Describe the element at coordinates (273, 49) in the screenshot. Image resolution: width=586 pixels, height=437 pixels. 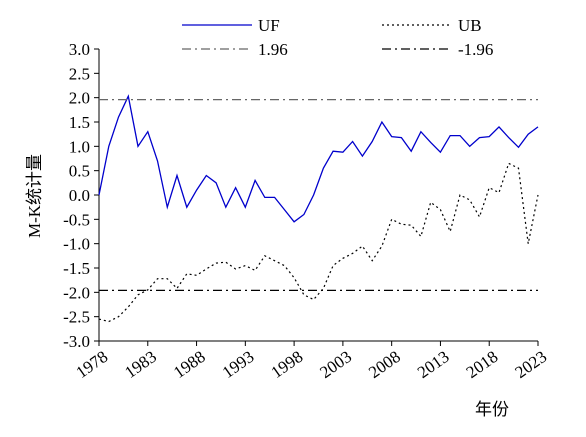
I see `legend-label-upper: 1.96` at that location.